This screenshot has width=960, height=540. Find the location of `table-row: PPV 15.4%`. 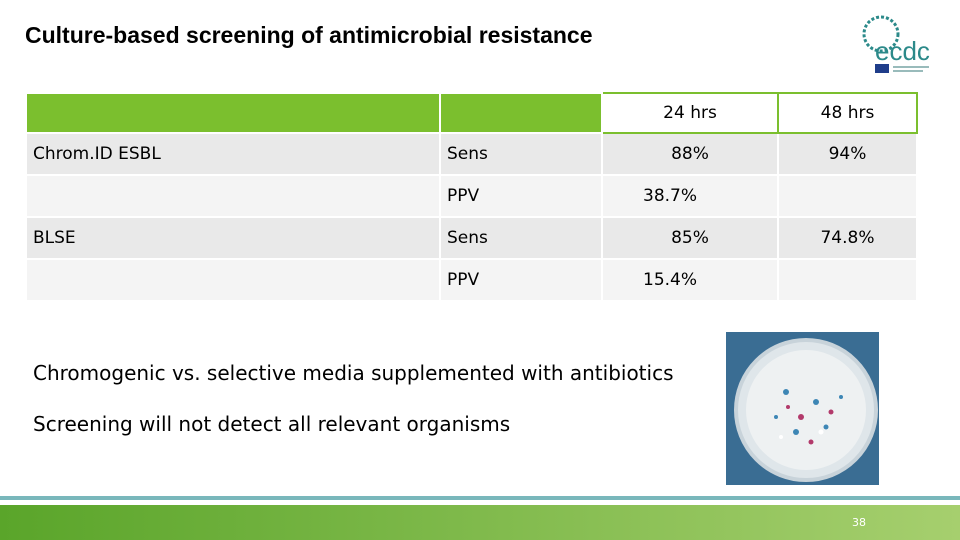

table-row: PPV 15.4% is located at coordinates (471, 280).